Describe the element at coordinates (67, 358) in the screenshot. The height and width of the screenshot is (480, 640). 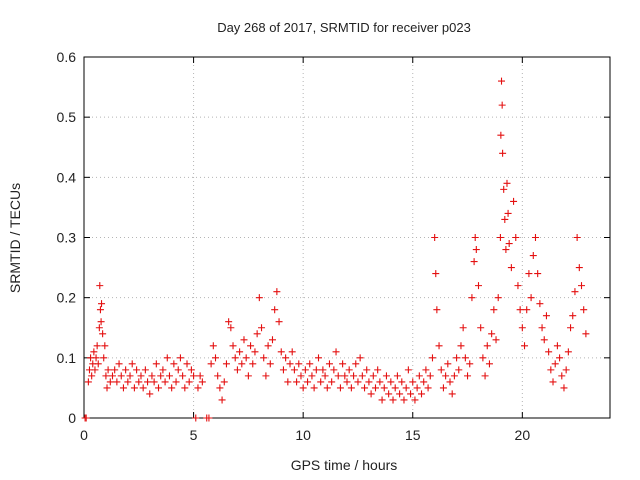
I see `y-tick-label: 0.1` at that location.